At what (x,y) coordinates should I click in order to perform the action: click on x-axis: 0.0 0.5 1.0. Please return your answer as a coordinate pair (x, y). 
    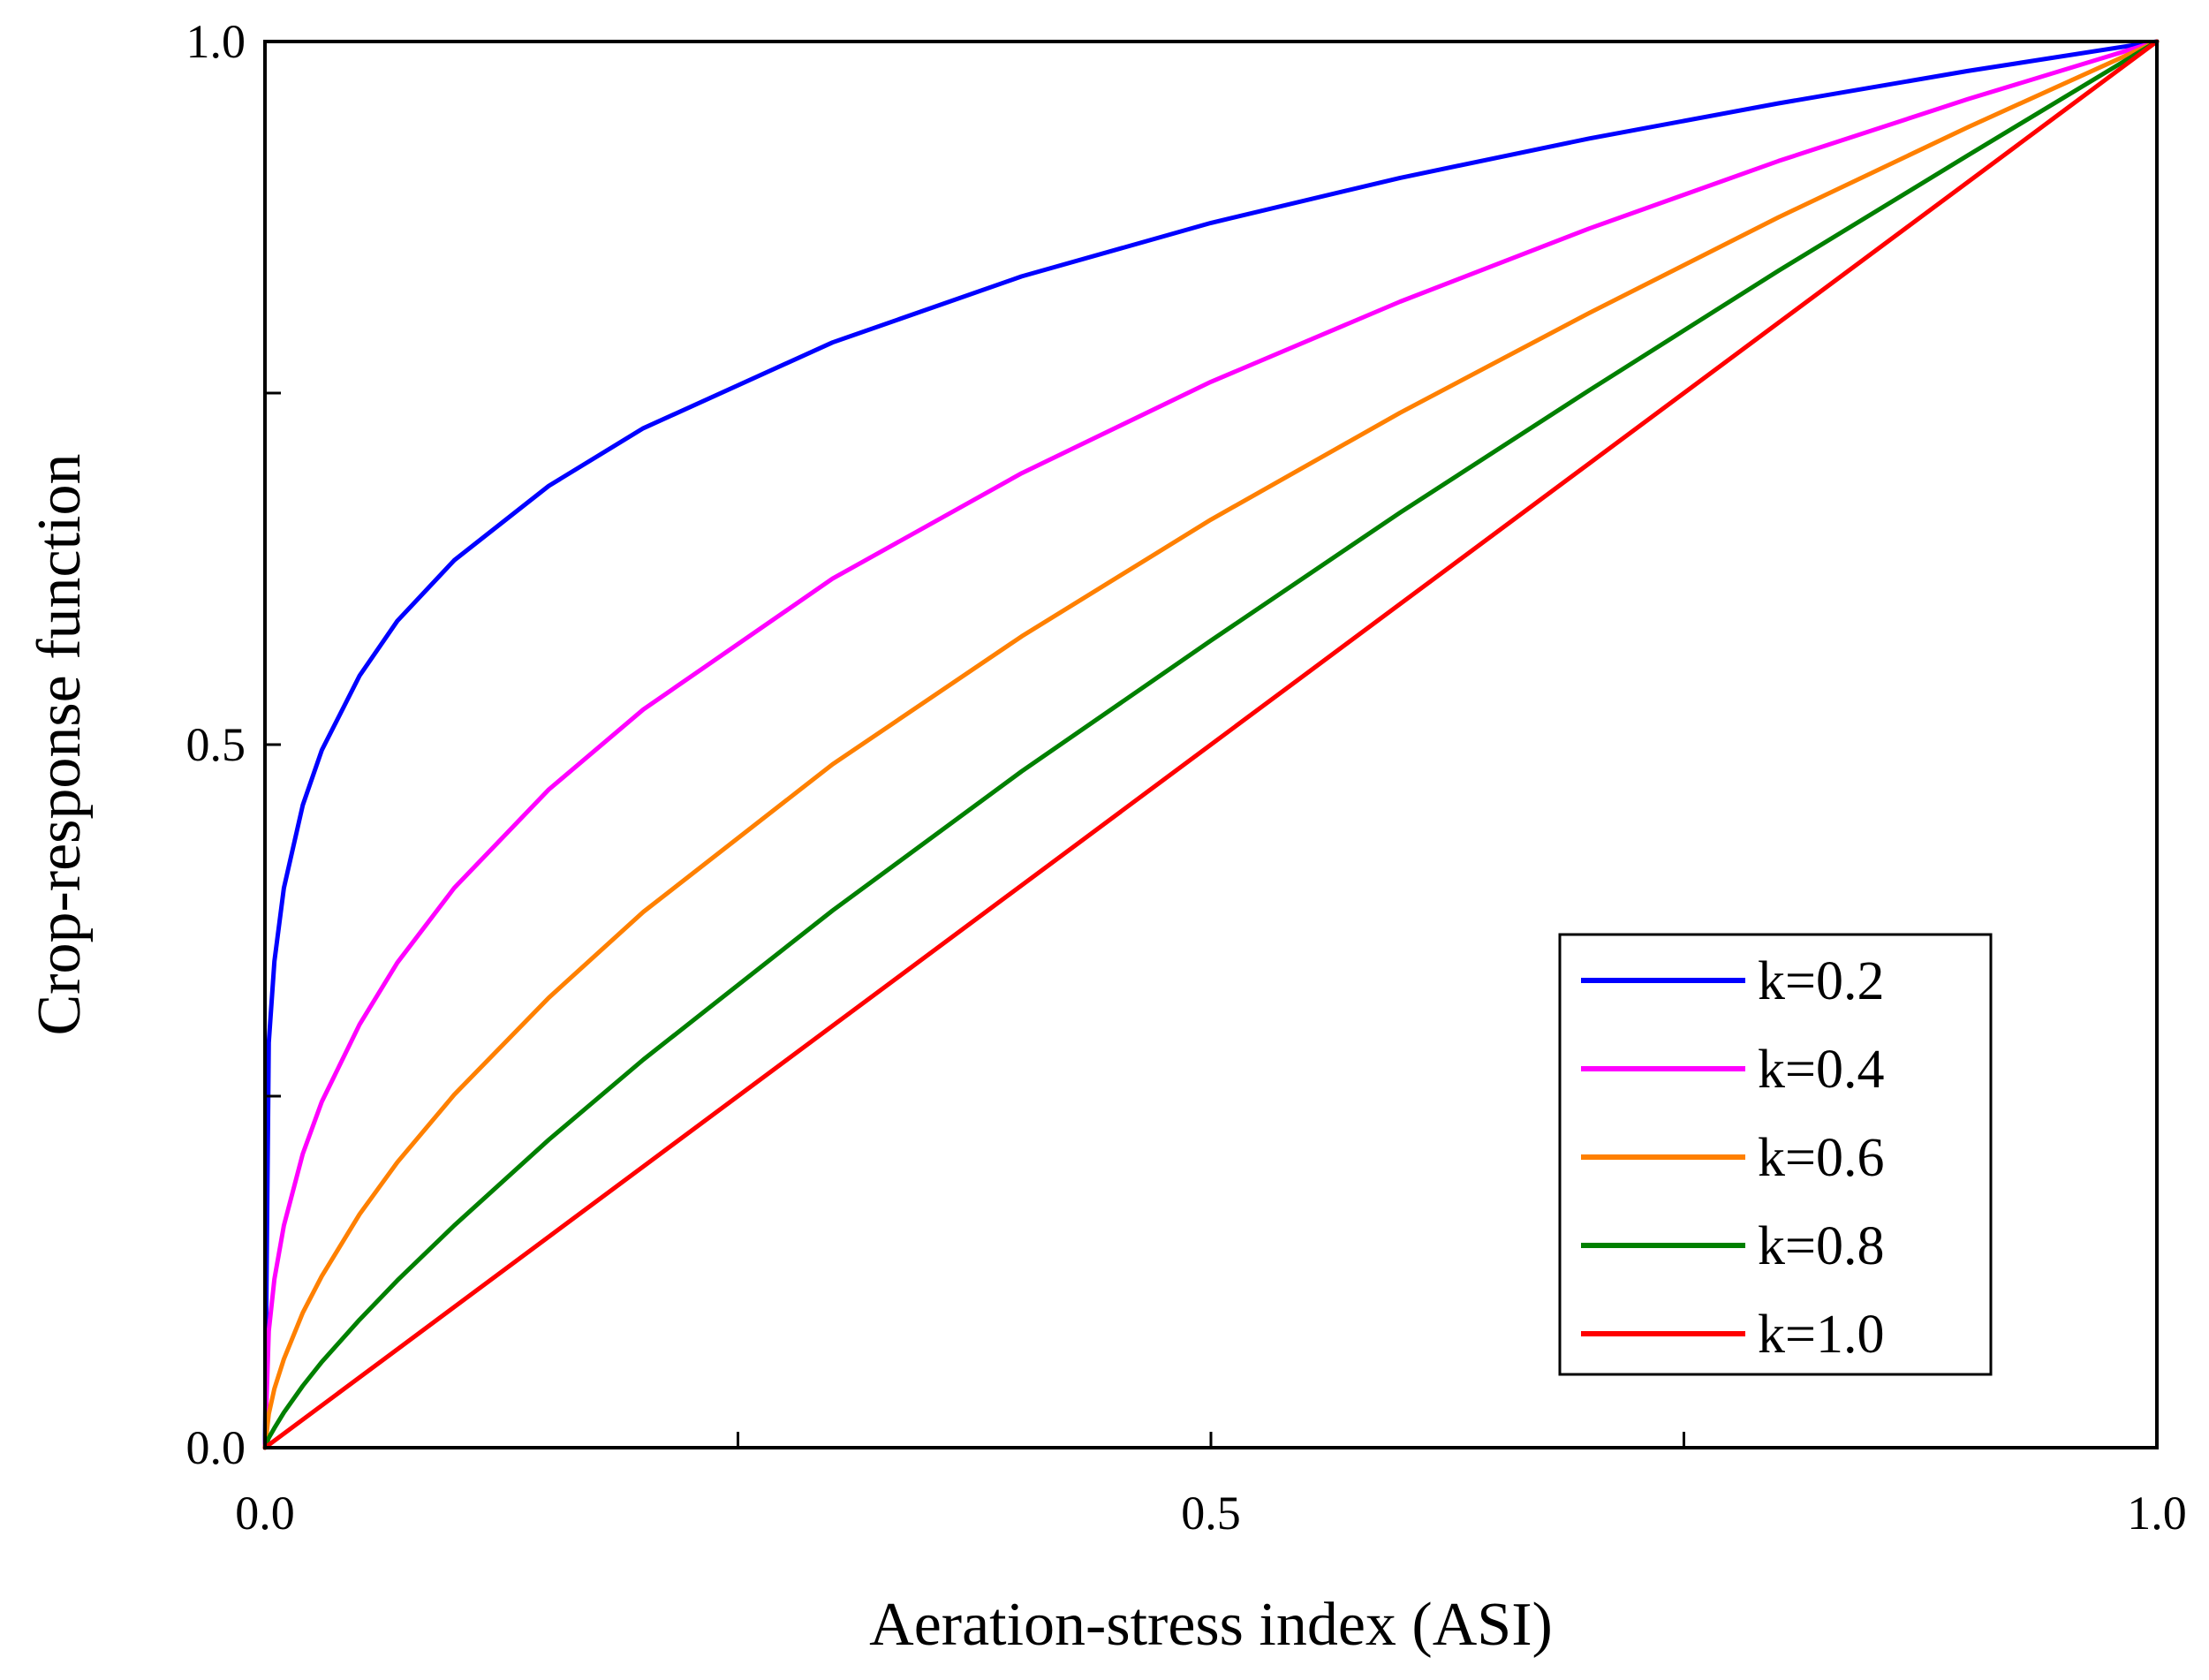
    Looking at the image, I should click on (1211, 1486).